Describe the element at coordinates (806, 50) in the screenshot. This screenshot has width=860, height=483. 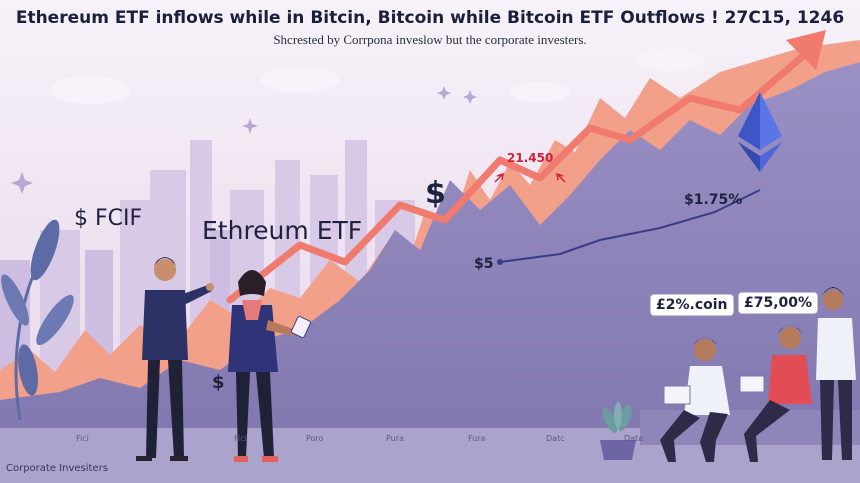
I see `up-arrow-icon` at that location.